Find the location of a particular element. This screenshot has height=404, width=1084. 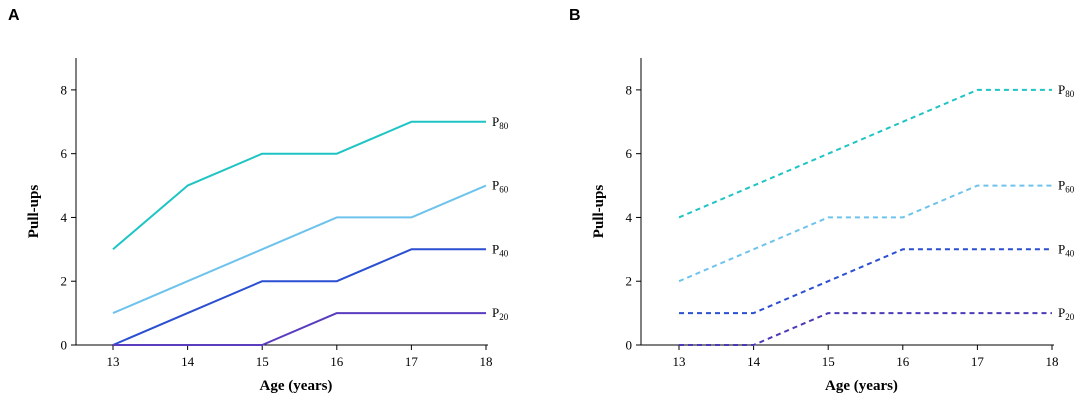

panel-letter: B is located at coordinates (575, 15).